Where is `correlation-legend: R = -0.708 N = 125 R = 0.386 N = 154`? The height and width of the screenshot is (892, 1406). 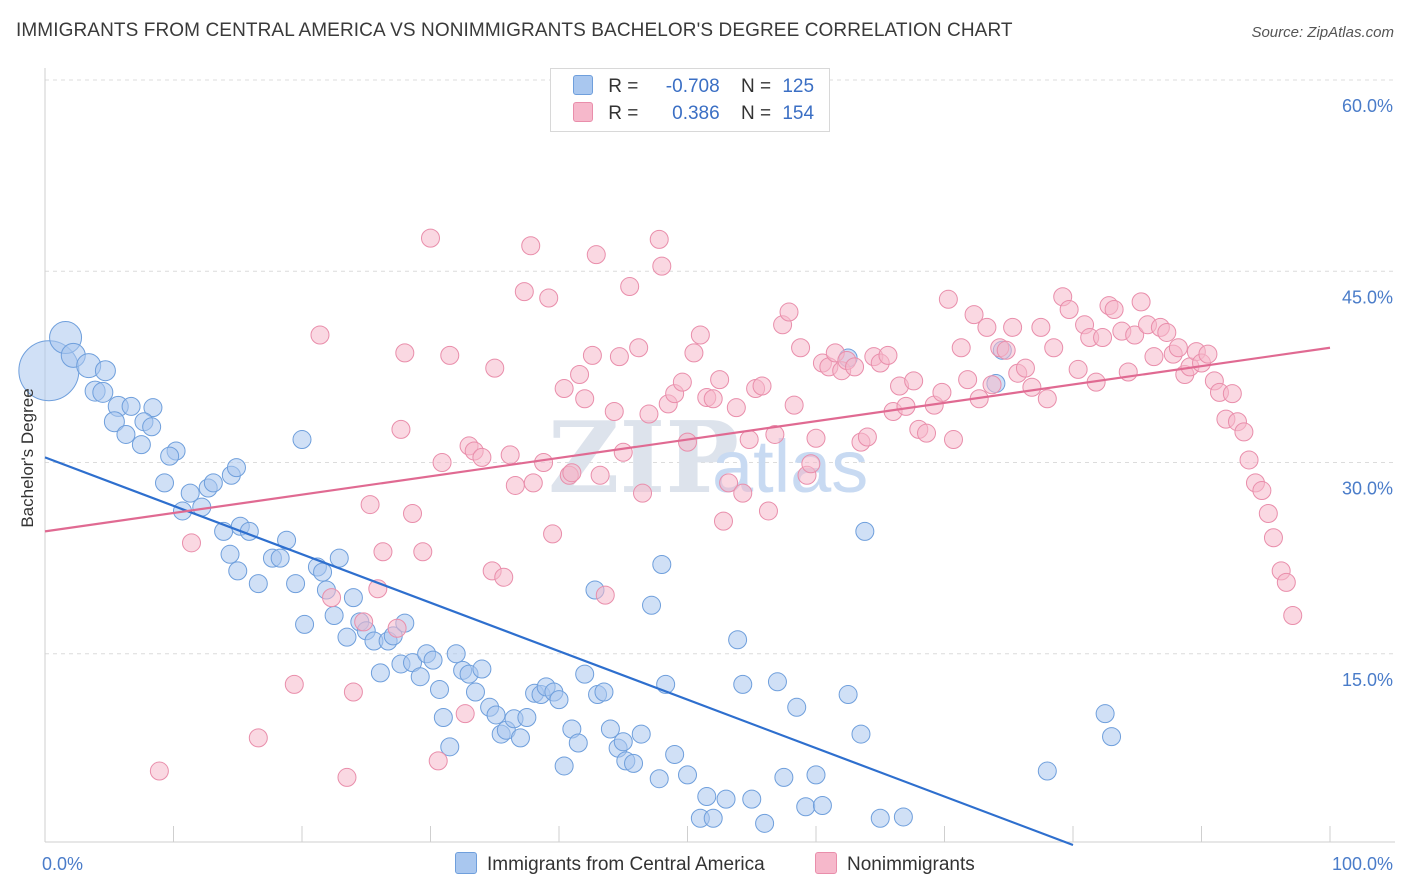
correlation-legend: R = -0.708 N = 125 R = 0.386 N = 154 is located at coordinates (690, 100).